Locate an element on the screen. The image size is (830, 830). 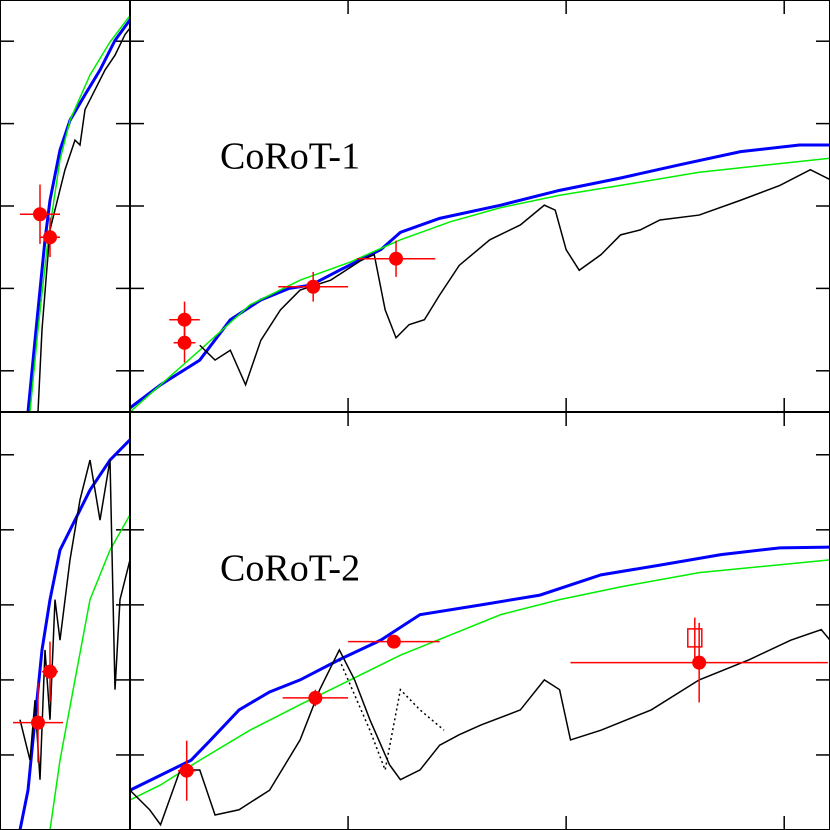
frame is located at coordinates (65, 620).